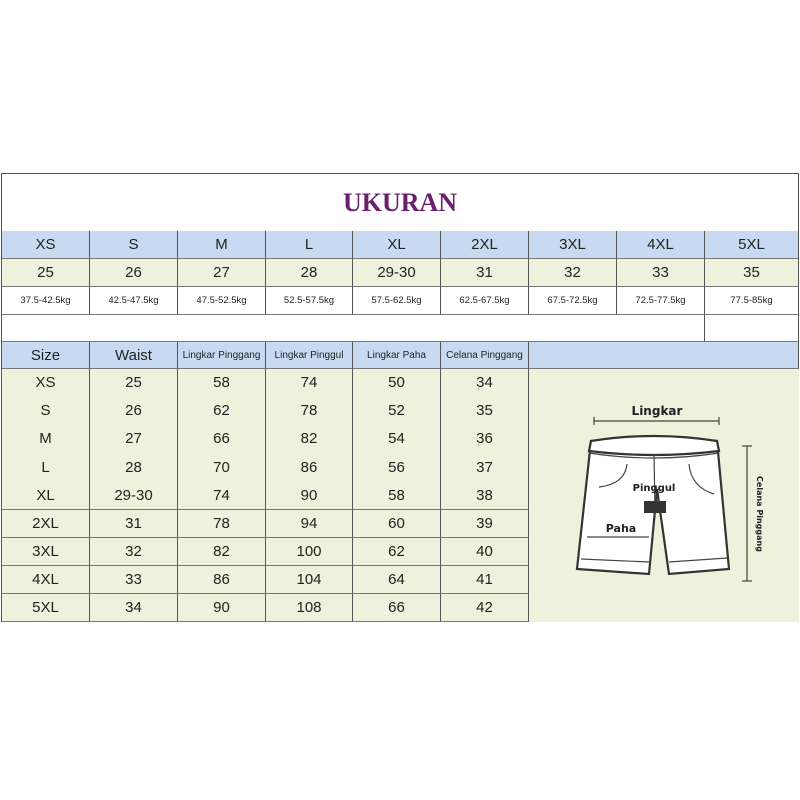 This screenshot has height=800, width=800. I want to click on weight-cell: 62.5-67.5kg, so click(485, 301).